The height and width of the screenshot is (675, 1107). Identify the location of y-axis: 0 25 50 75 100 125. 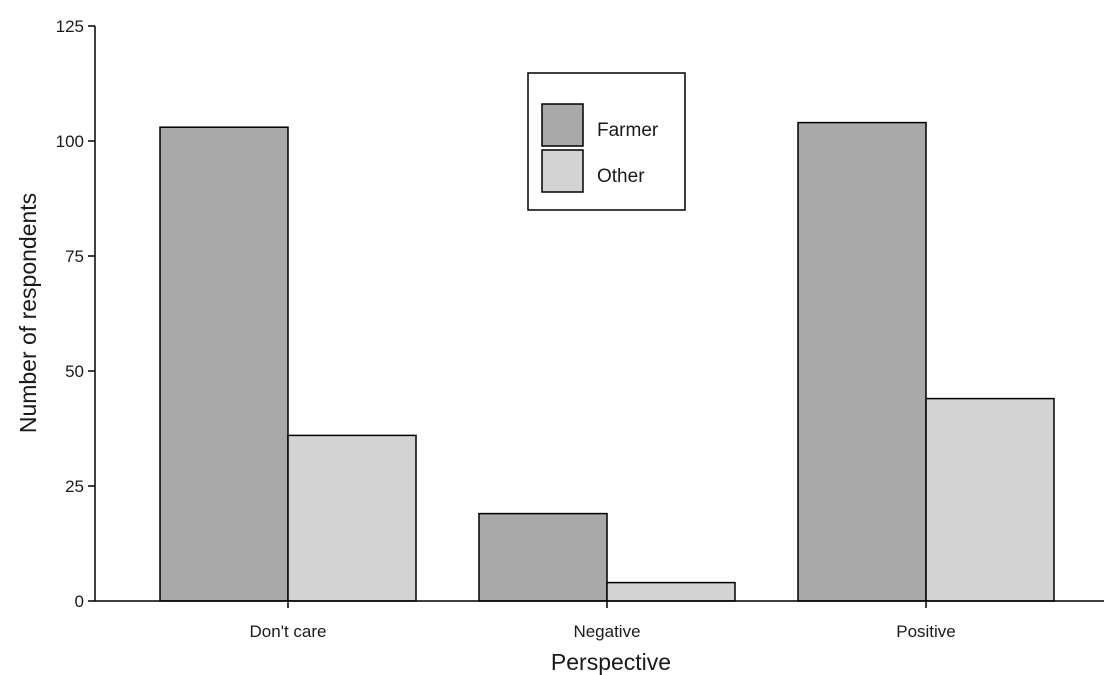
(76, 314).